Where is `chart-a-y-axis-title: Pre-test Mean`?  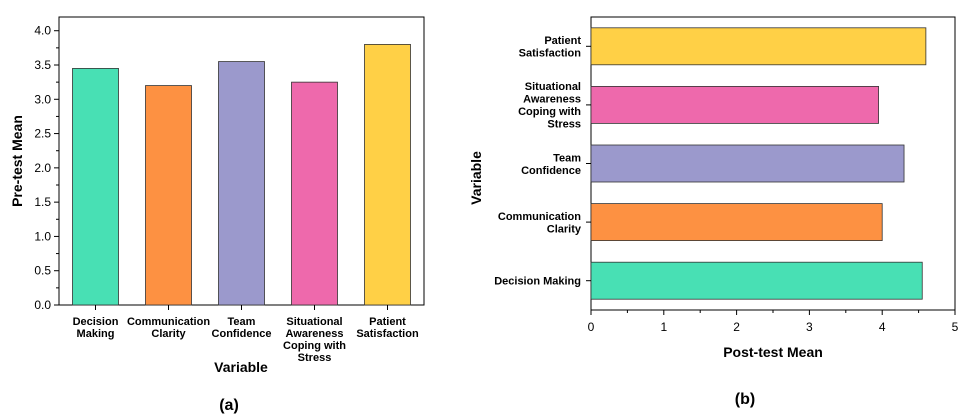
chart-a-y-axis-title: Pre-test Mean is located at coordinates (17, 161).